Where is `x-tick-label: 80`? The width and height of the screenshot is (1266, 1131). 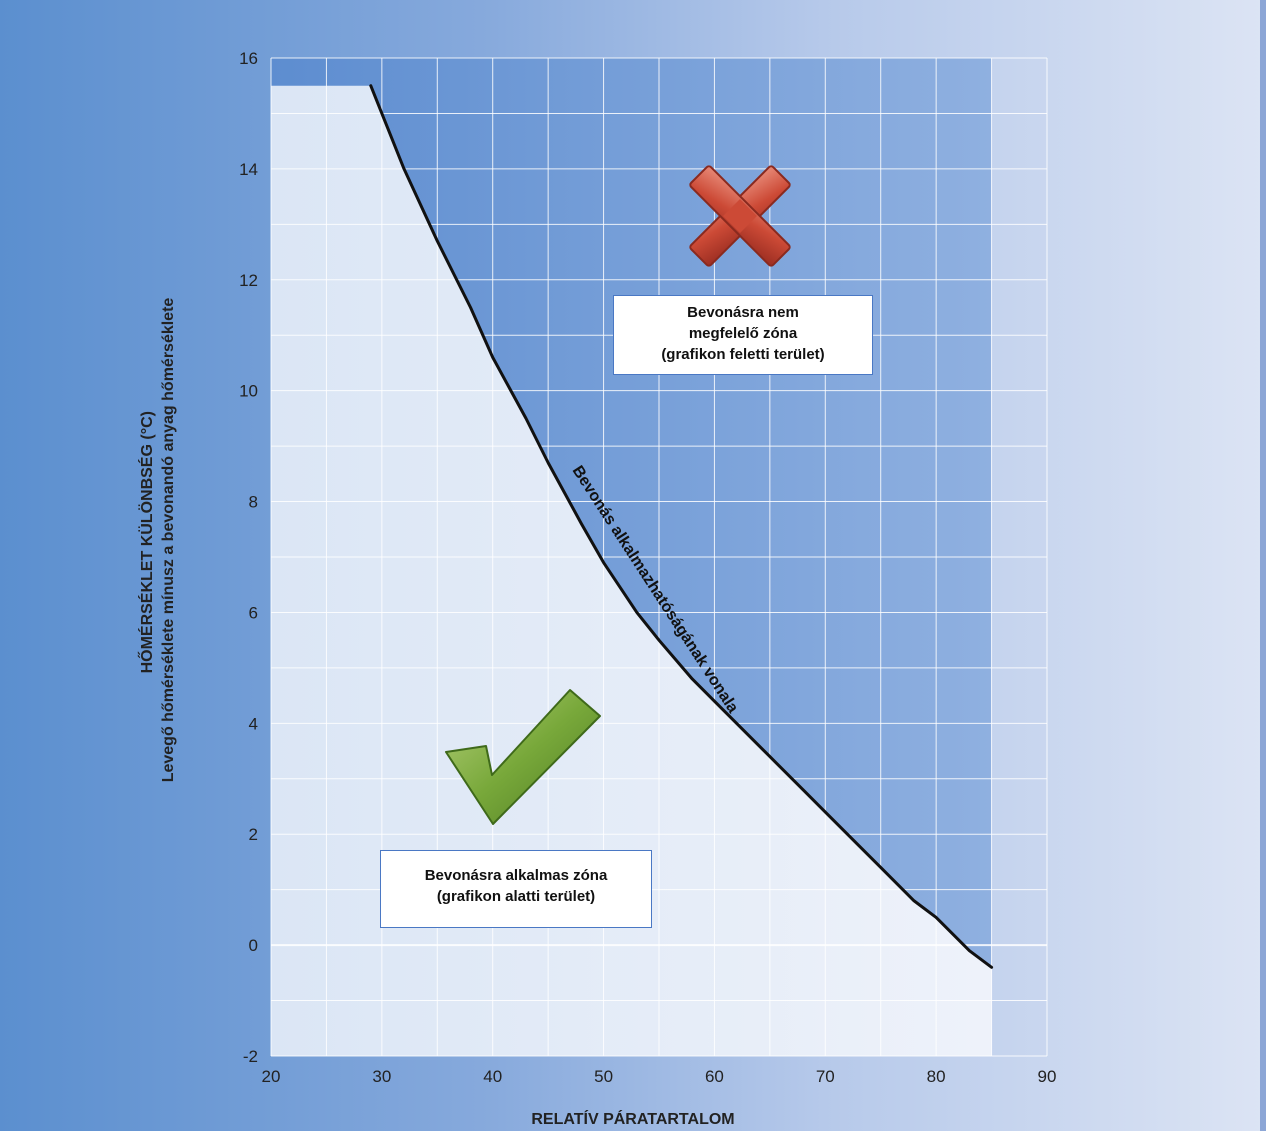
x-tick-label: 80 is located at coordinates (936, 1076).